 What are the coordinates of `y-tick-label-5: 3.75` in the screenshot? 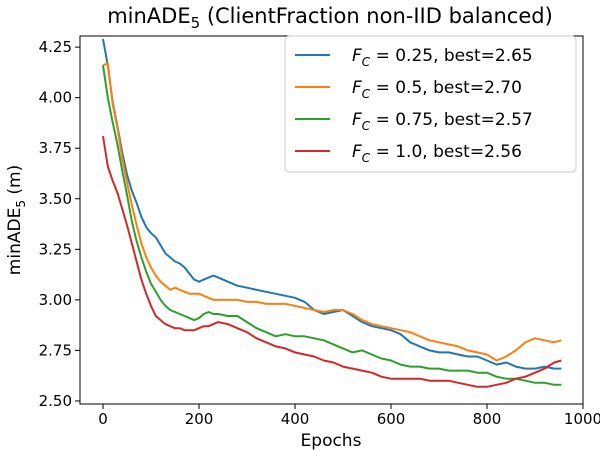 It's located at (55, 148).